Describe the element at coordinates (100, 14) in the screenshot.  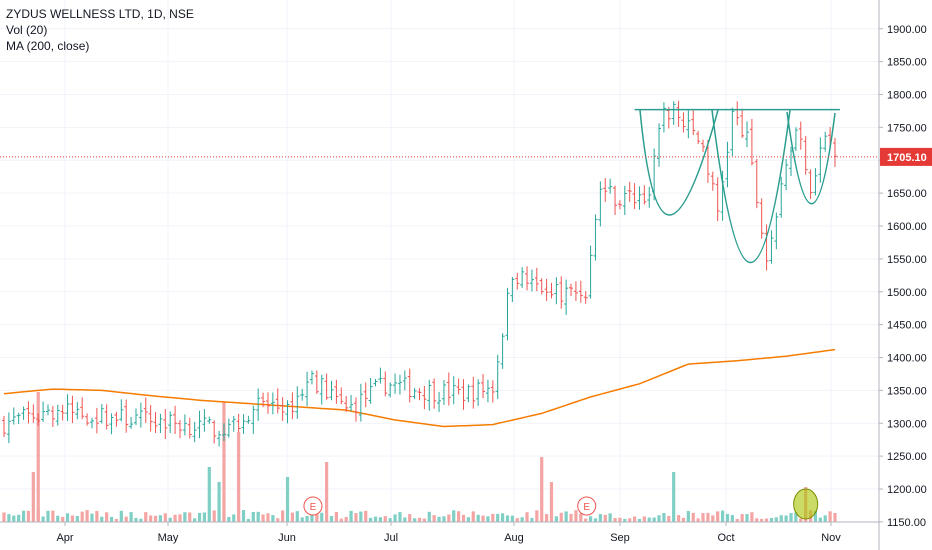
I see `chart-title: ZYDUS WELLNESS LTD, 1D, NSE` at that location.